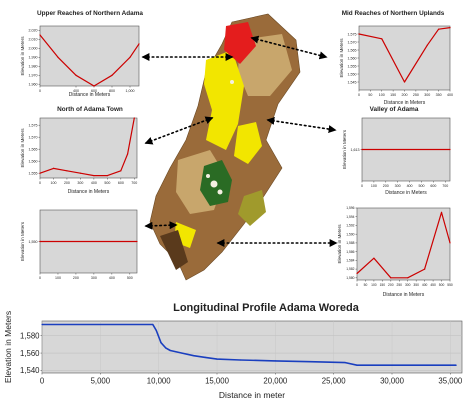 This screenshot has width=474, height=405. What do you see at coordinates (392, 380) in the screenshot?
I see `x-tick-label: 30,000` at bounding box center [392, 380].